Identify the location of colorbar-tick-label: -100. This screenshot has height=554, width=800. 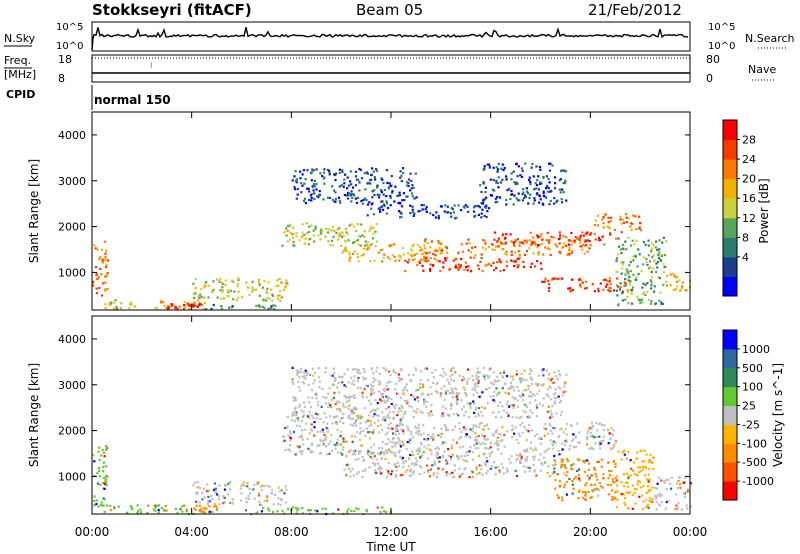
(754, 443).